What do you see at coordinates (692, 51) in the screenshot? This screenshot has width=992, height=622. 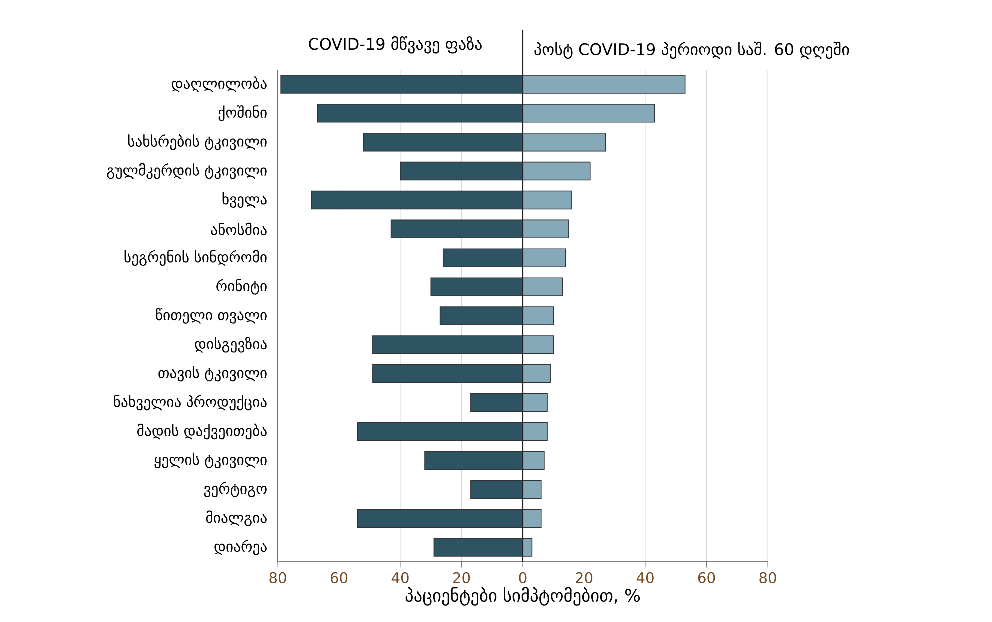 I see `series-label: პოსტ COVID-19 პერიოდი საშ. 60 დღეში` at bounding box center [692, 51].